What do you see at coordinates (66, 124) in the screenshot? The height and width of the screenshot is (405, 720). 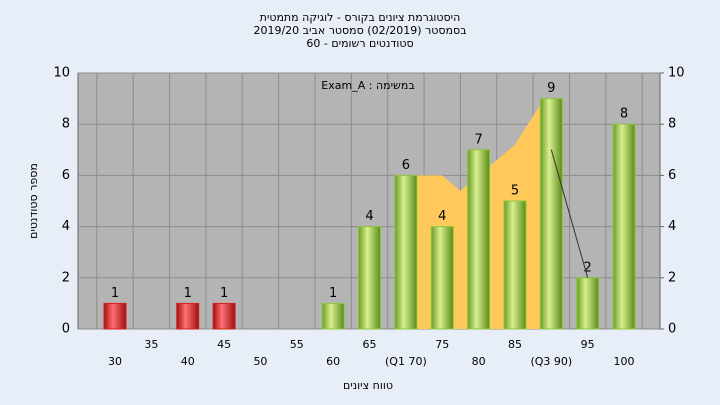 I see `y-tick-label: 8` at bounding box center [66, 124].